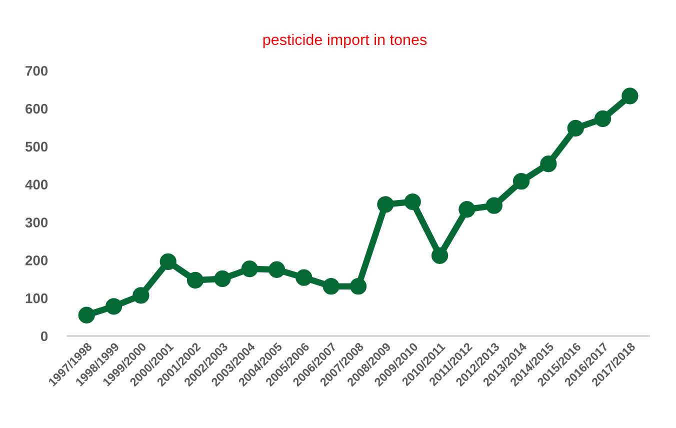 This screenshot has width=676, height=428. What do you see at coordinates (37, 71) in the screenshot?
I see `y-tick-label: 700` at bounding box center [37, 71].